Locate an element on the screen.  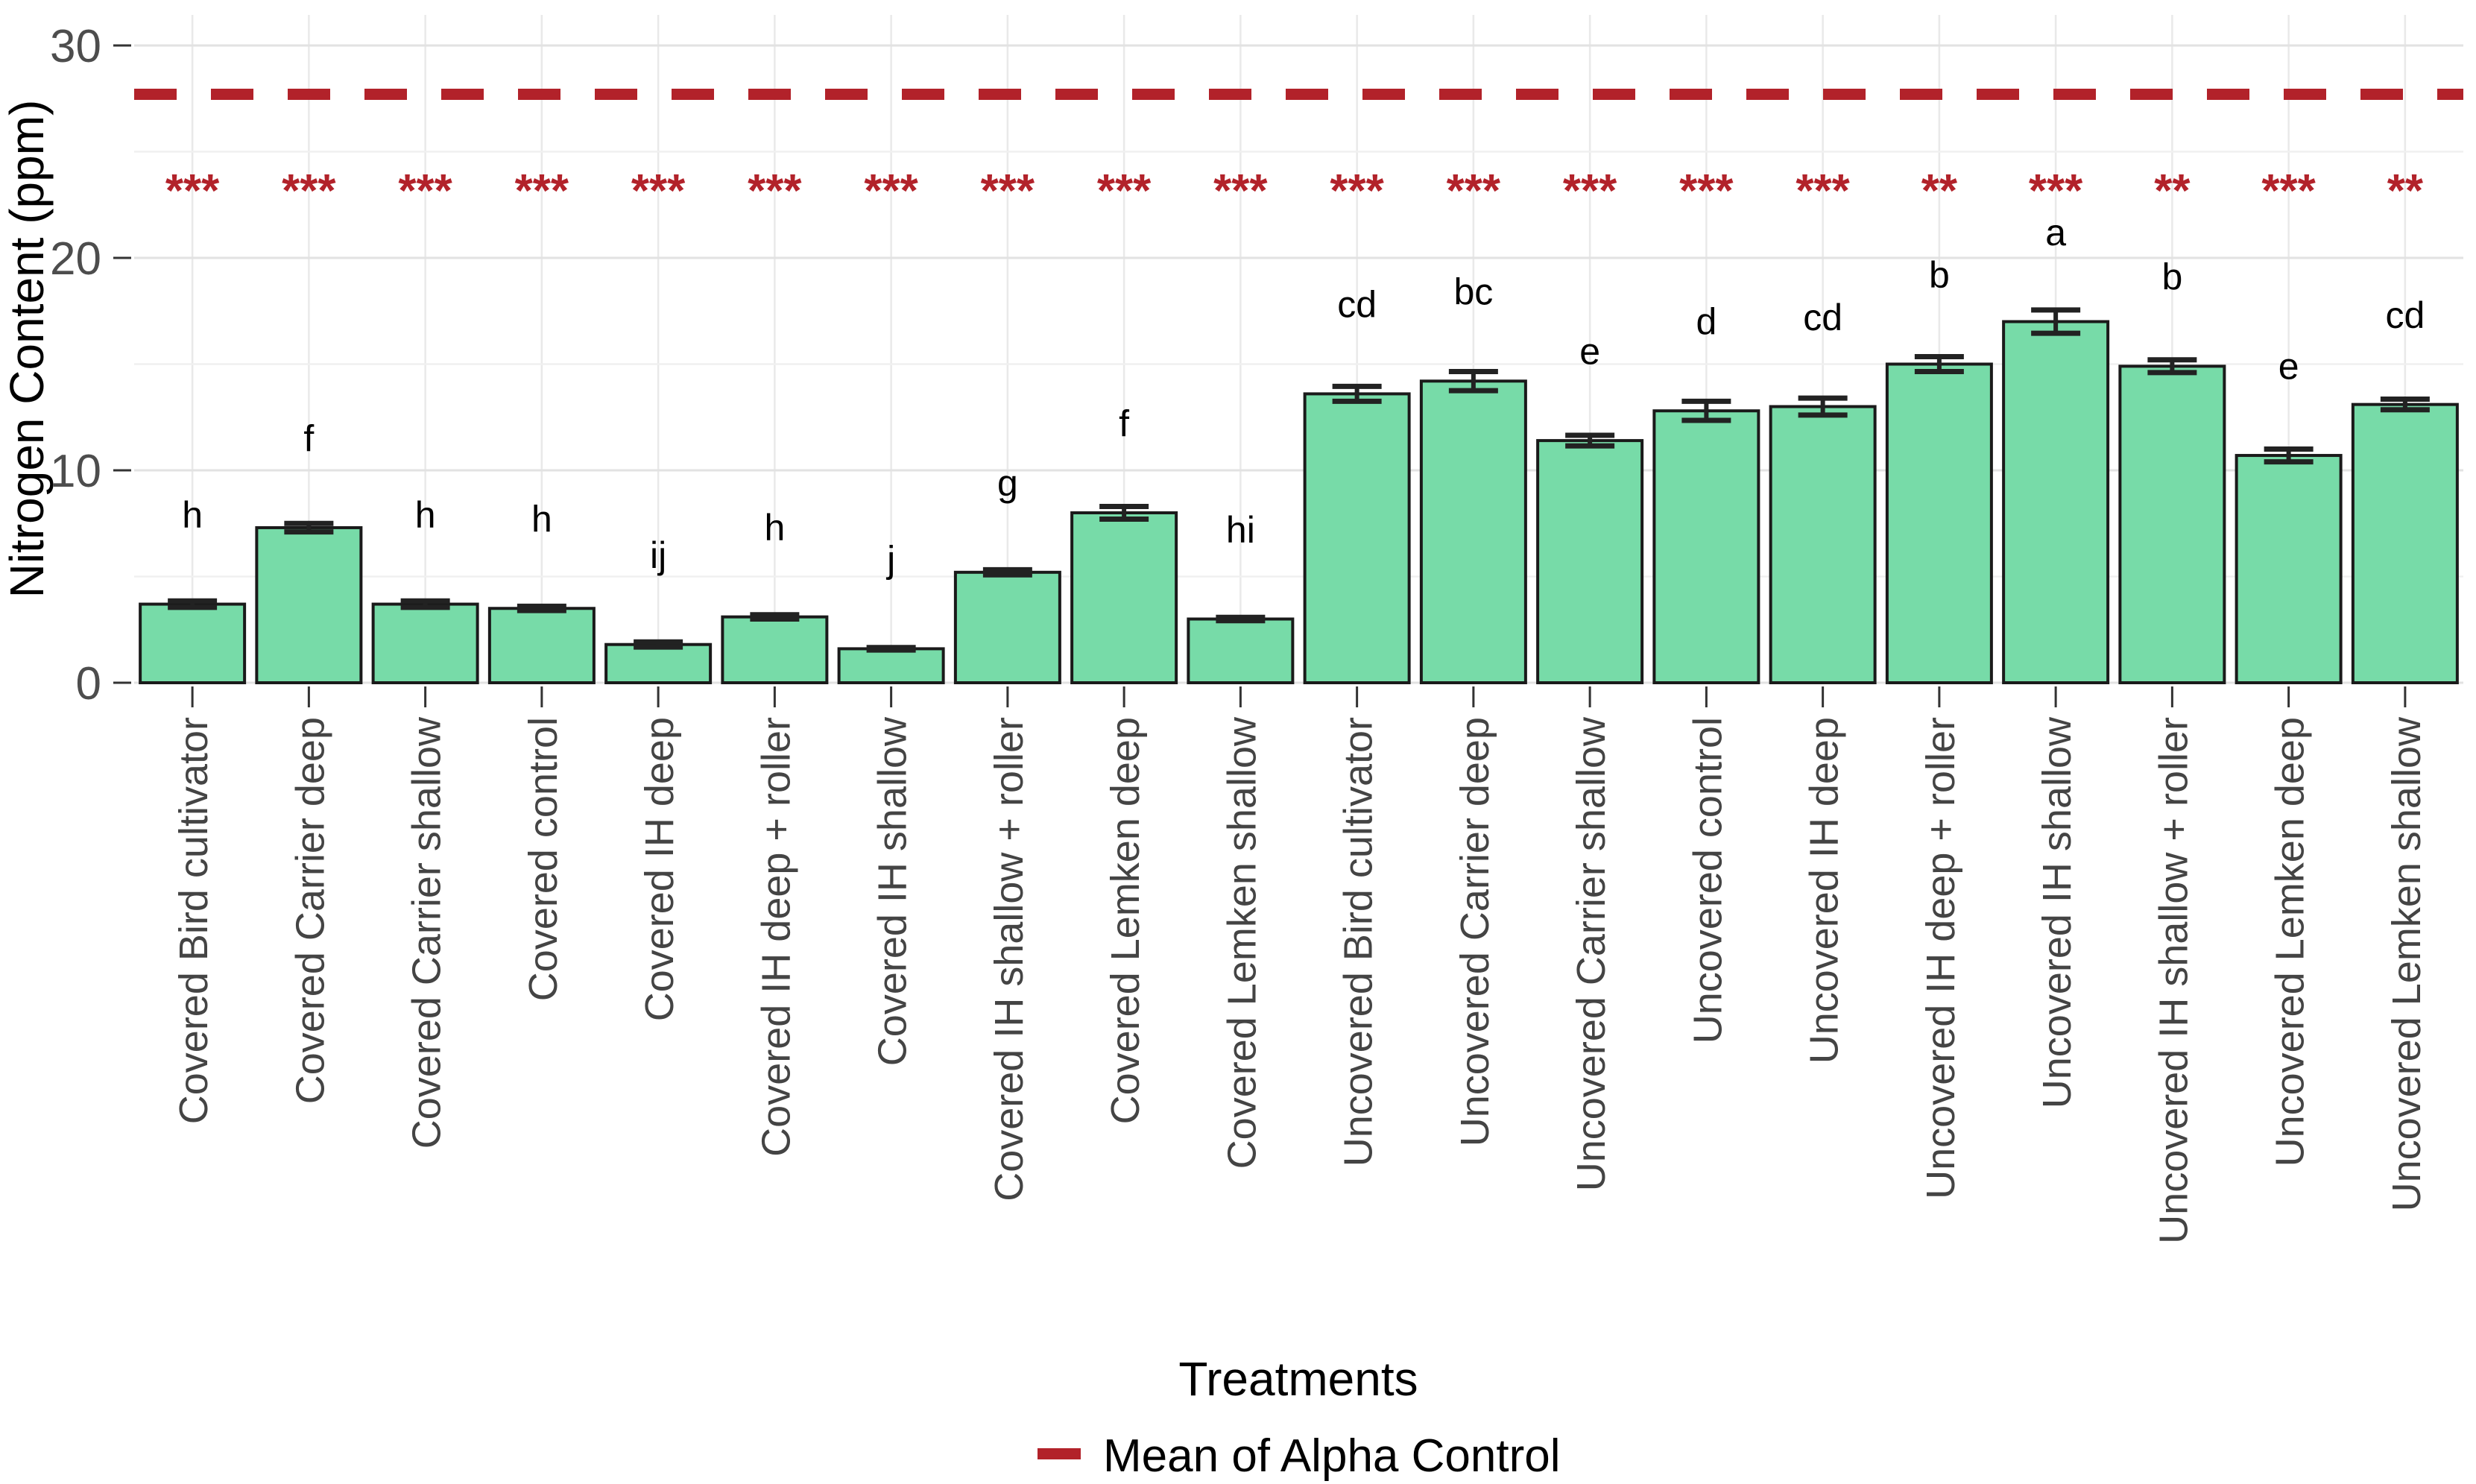
x-tick-label: Covered IH deep + roller is located at coordinates (776, 937).